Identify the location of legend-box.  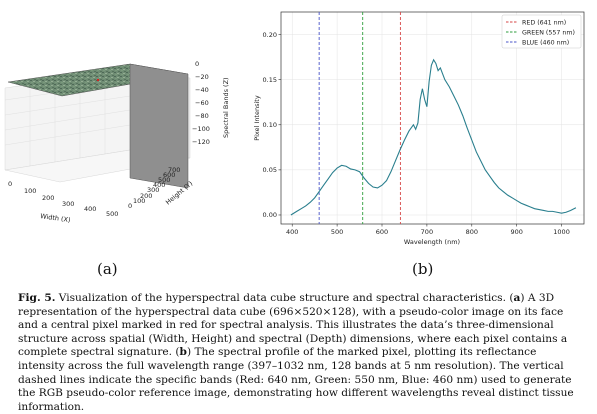
(541, 31).